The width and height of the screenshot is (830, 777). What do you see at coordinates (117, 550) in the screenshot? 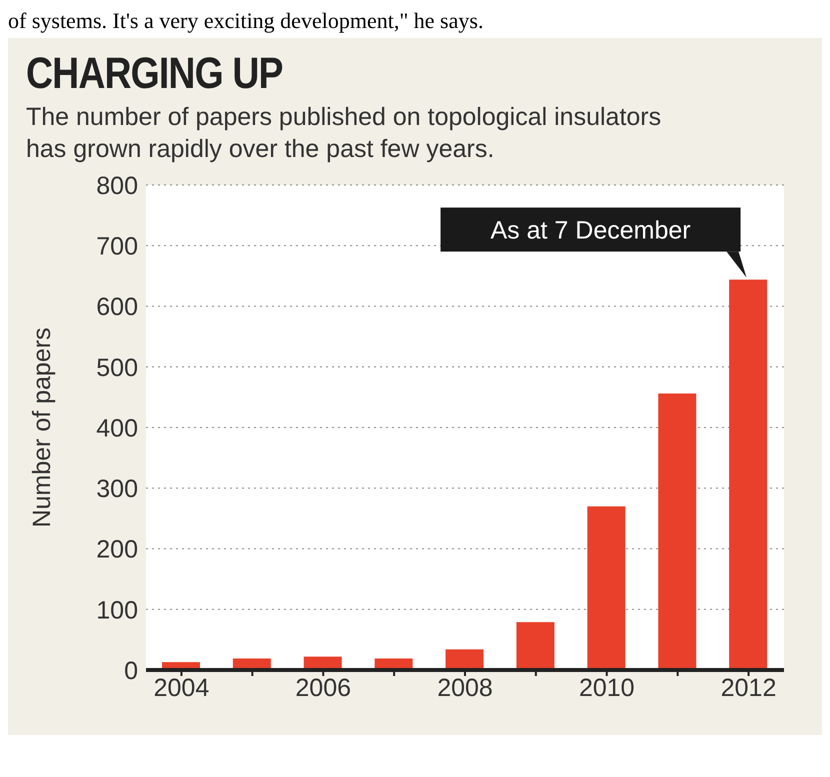
I see `y-tick-label: 200` at bounding box center [117, 550].